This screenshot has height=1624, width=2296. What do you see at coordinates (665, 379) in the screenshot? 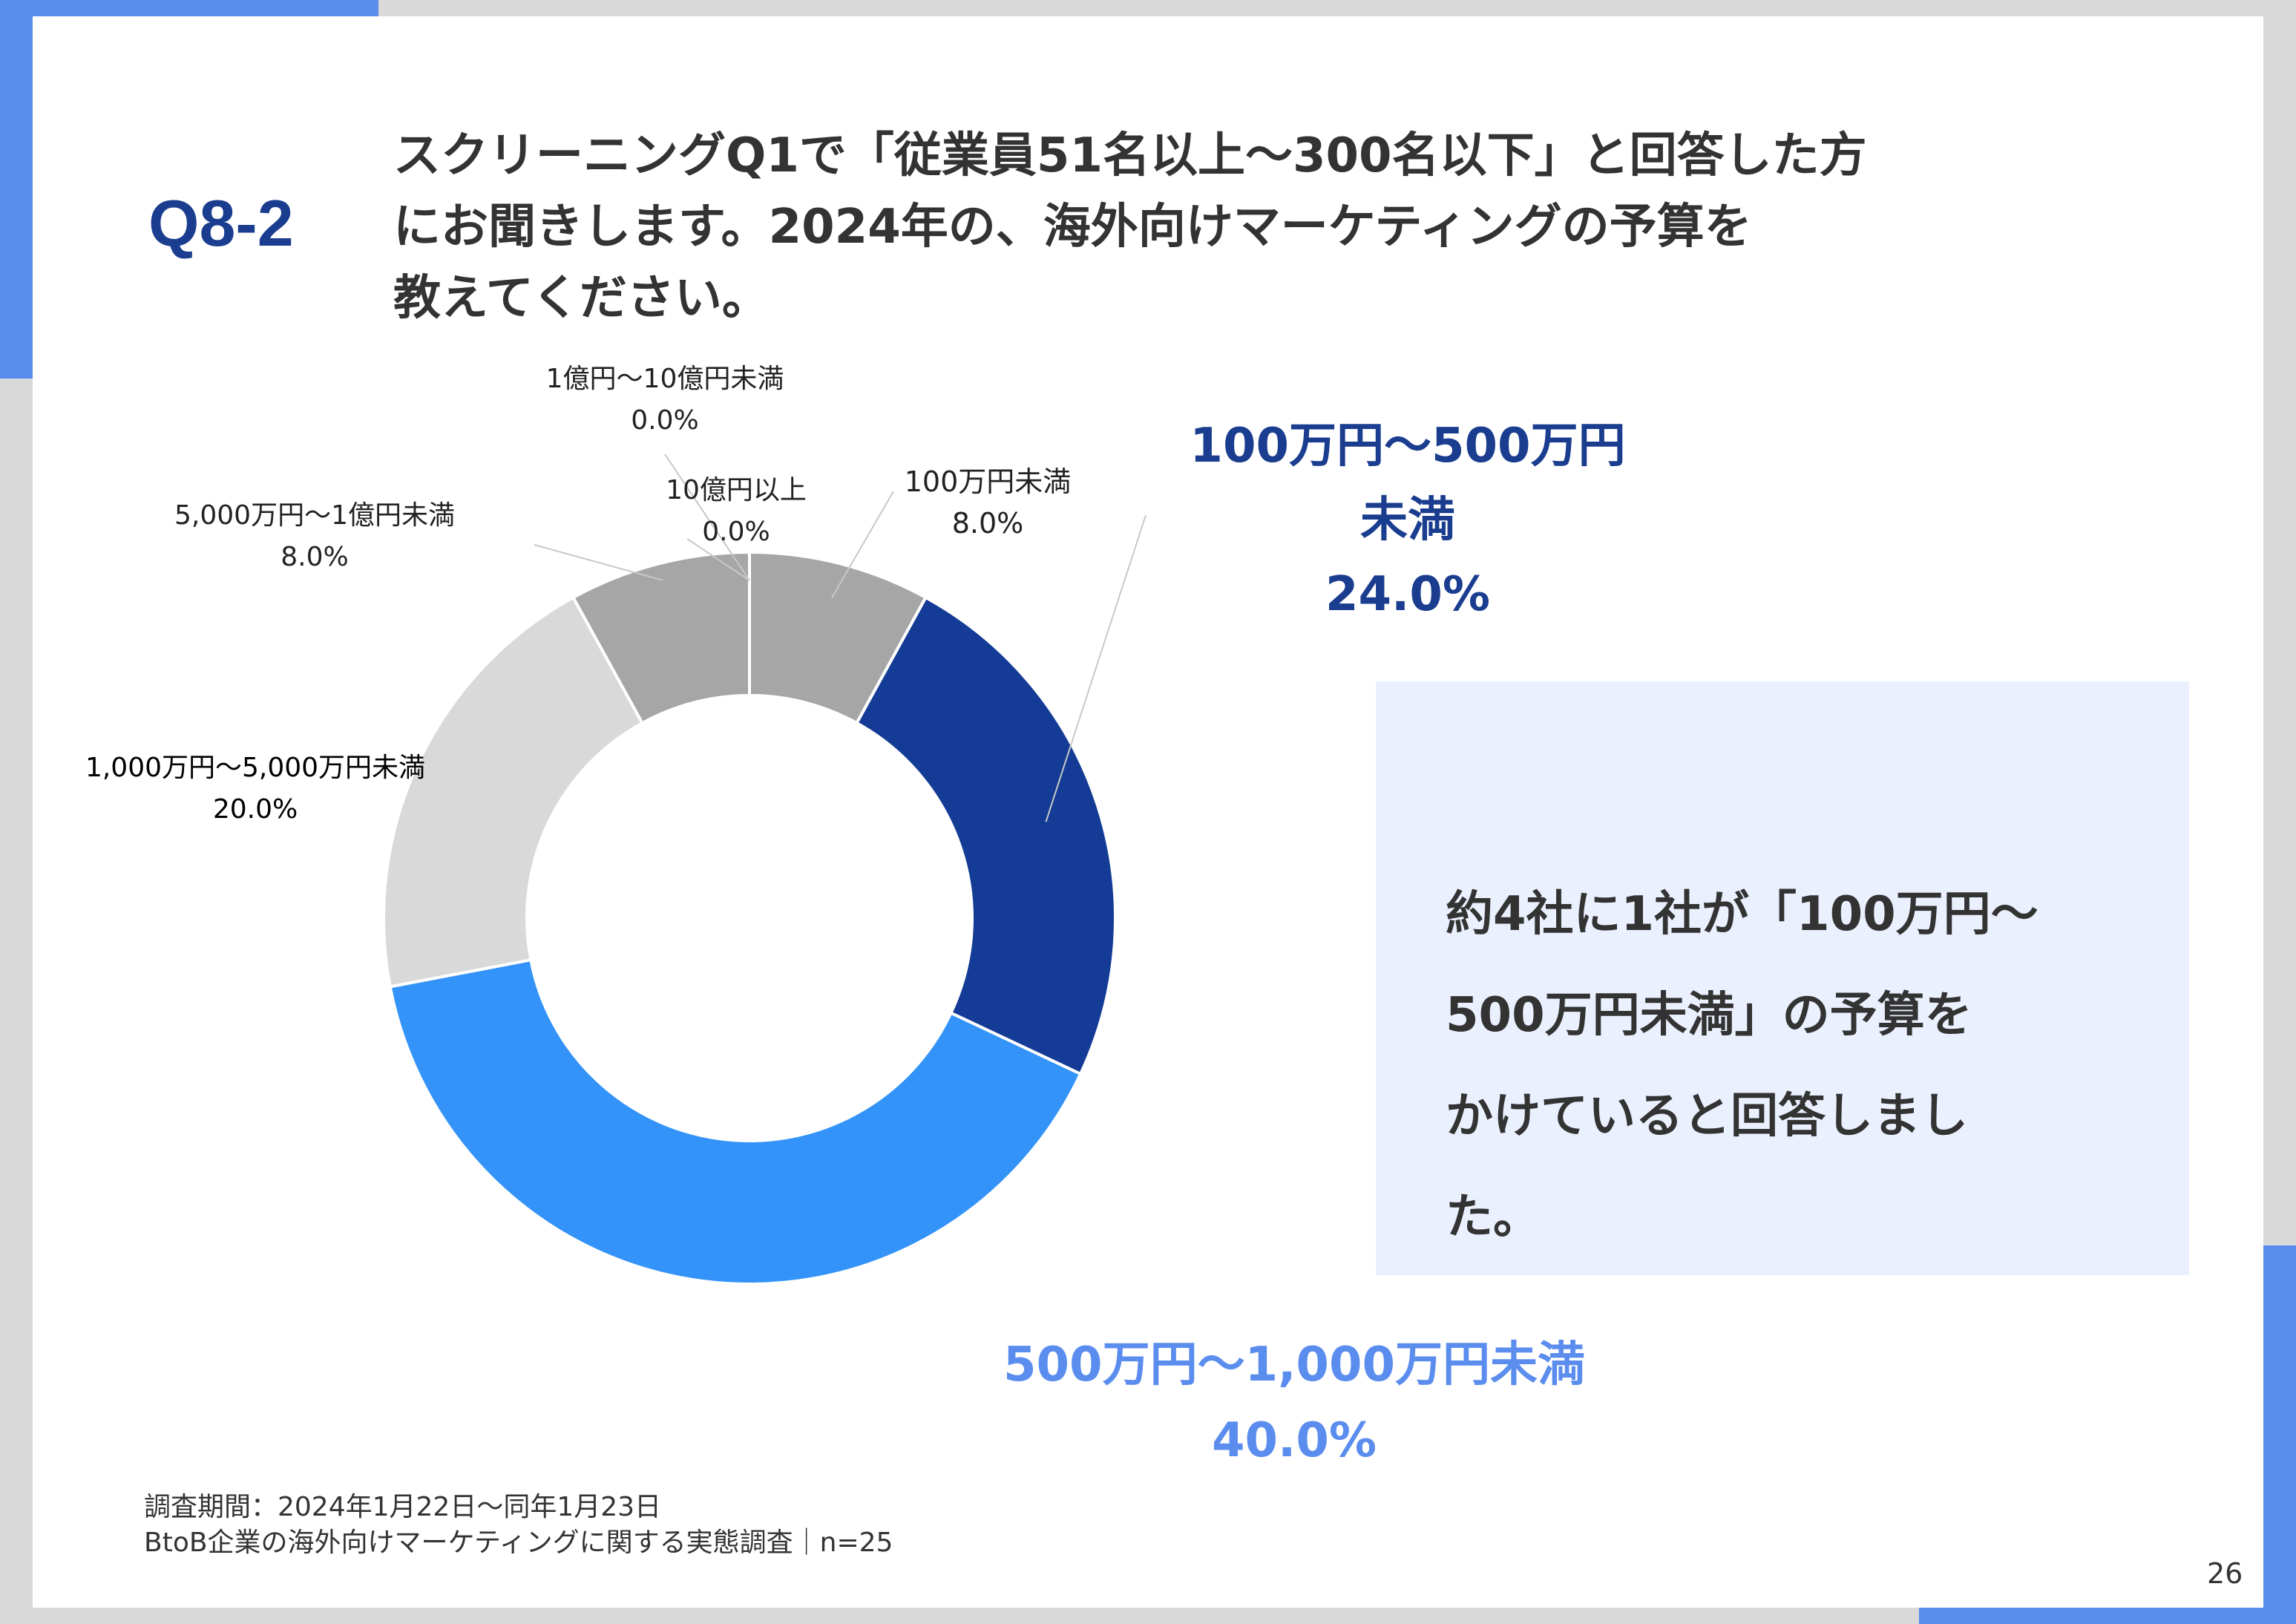
I see `data-label-category: 1億円〜10億円未満` at bounding box center [665, 379].